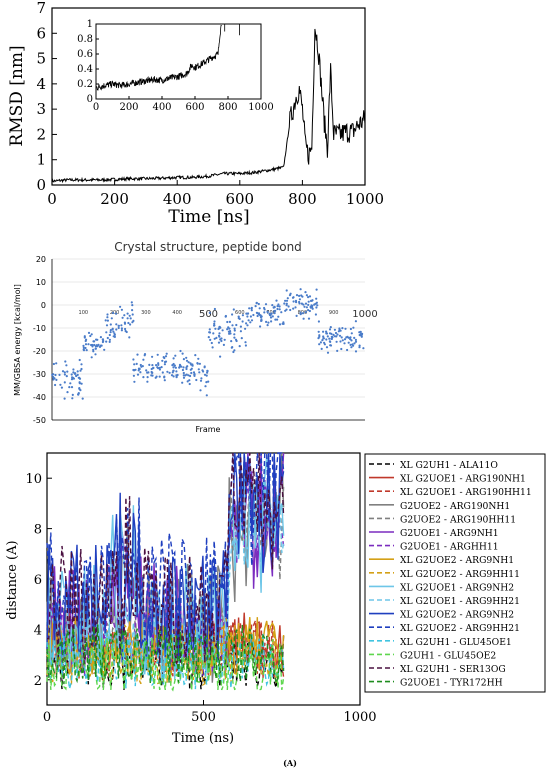 The height and width of the screenshot is (773, 550). I want to click on legend-entry: G2UOE2 - ARG190HH11, so click(458, 519).